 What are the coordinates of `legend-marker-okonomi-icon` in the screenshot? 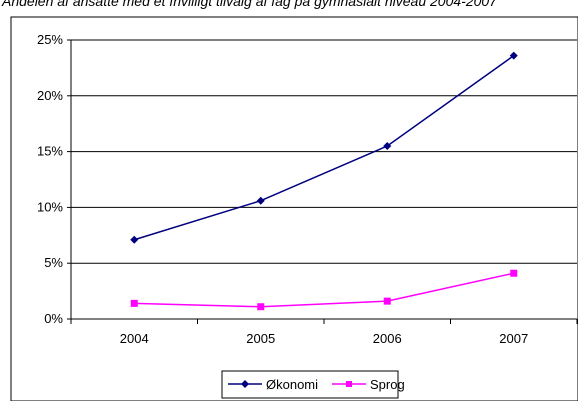 It's located at (245, 384).